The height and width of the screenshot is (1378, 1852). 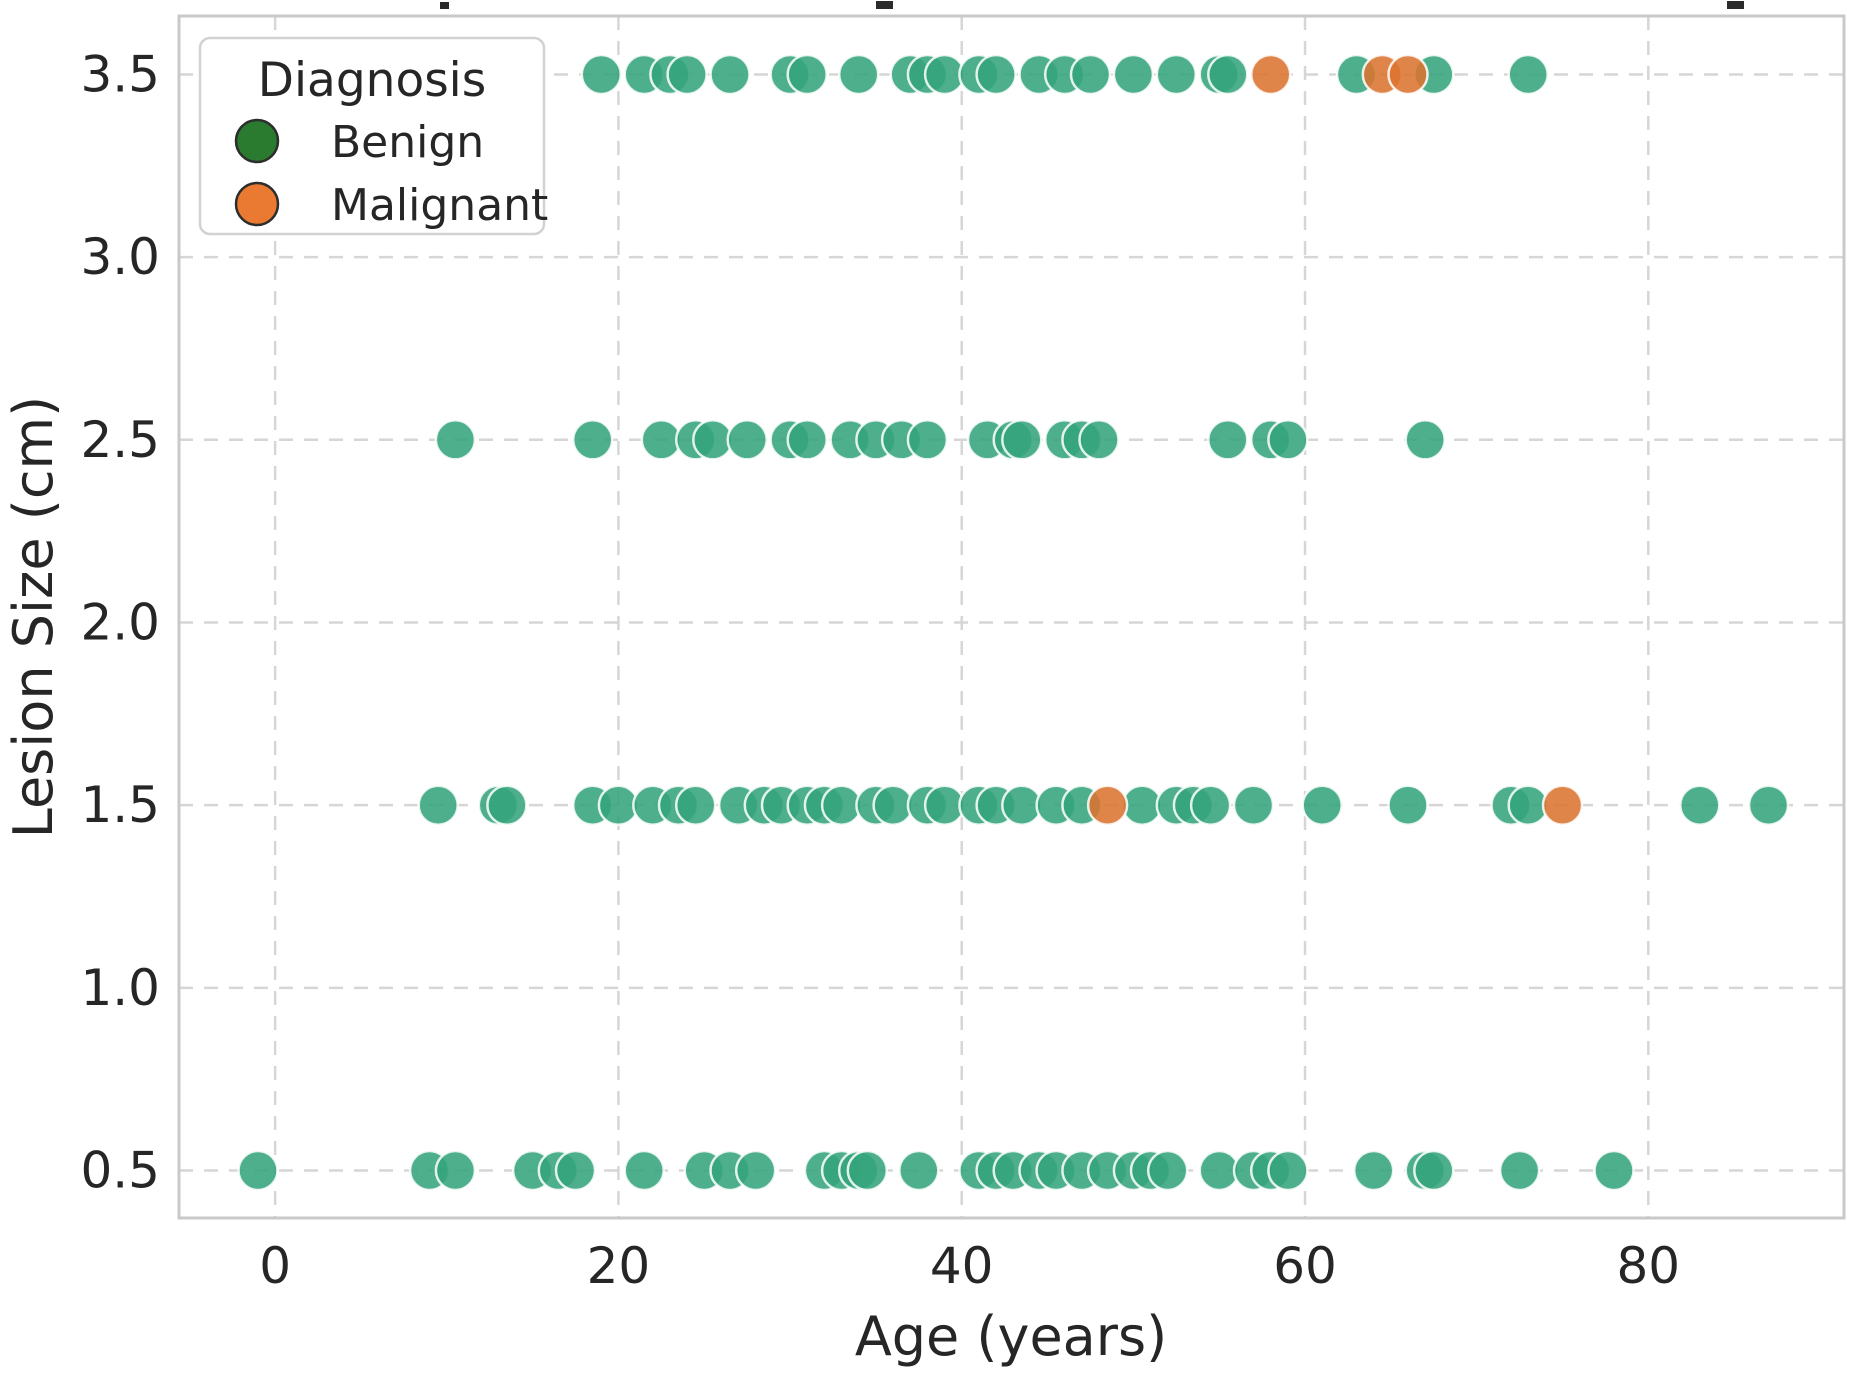 I want to click on x-axis-tick-labels: 0 20 40 60 80, so click(x=969, y=1266).